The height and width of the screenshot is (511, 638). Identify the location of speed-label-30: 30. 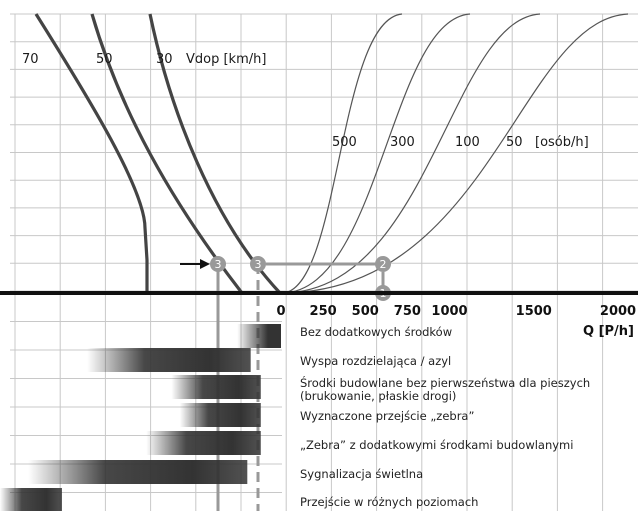
(164, 59).